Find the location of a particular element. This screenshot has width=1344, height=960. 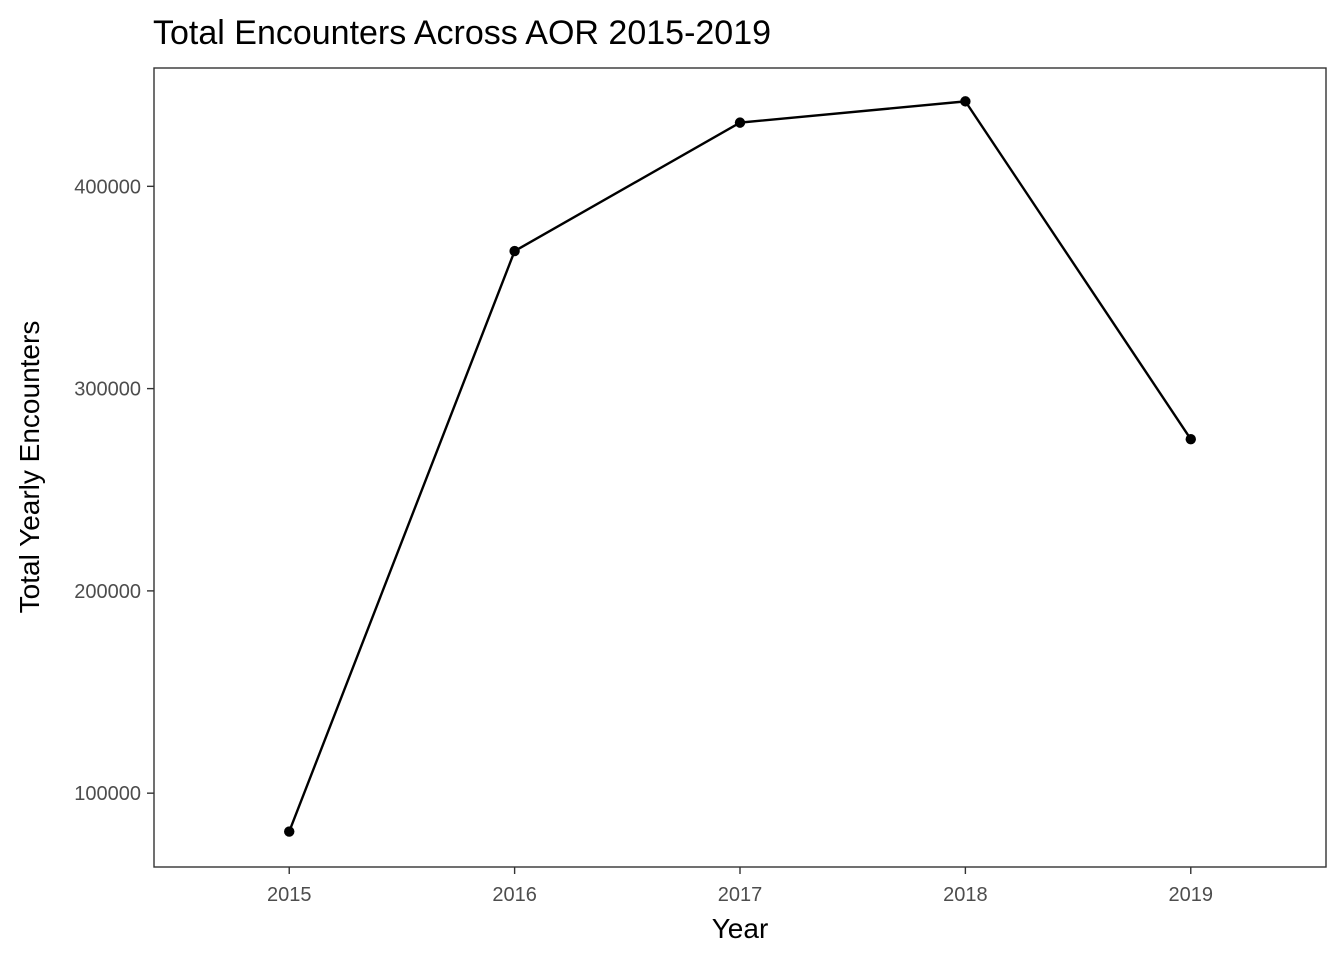

y-tick-label: 200000 is located at coordinates (107, 592).